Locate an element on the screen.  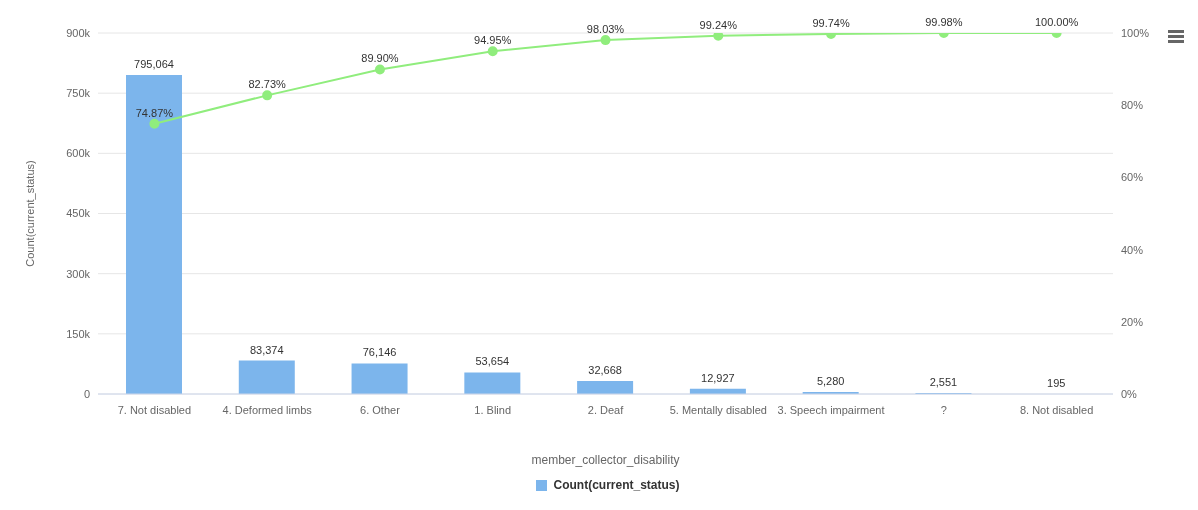
data-label: 795,064 is located at coordinates (154, 64).